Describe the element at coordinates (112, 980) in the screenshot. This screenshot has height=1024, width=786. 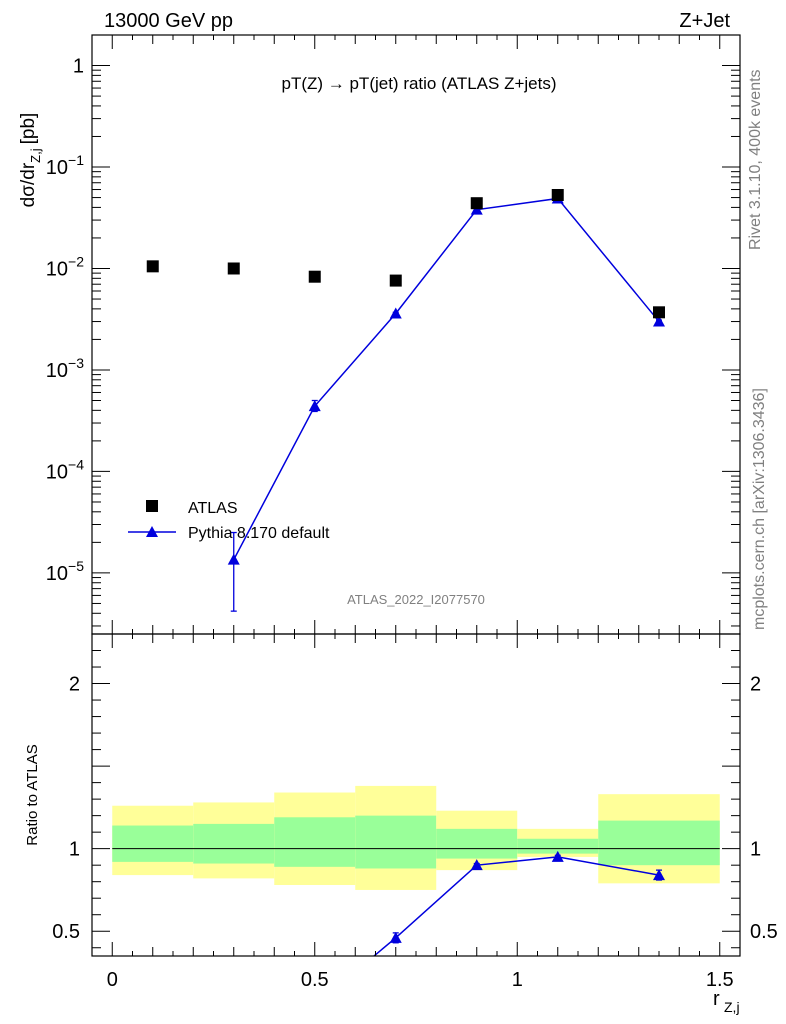
I see `x-tick-label: 0` at that location.